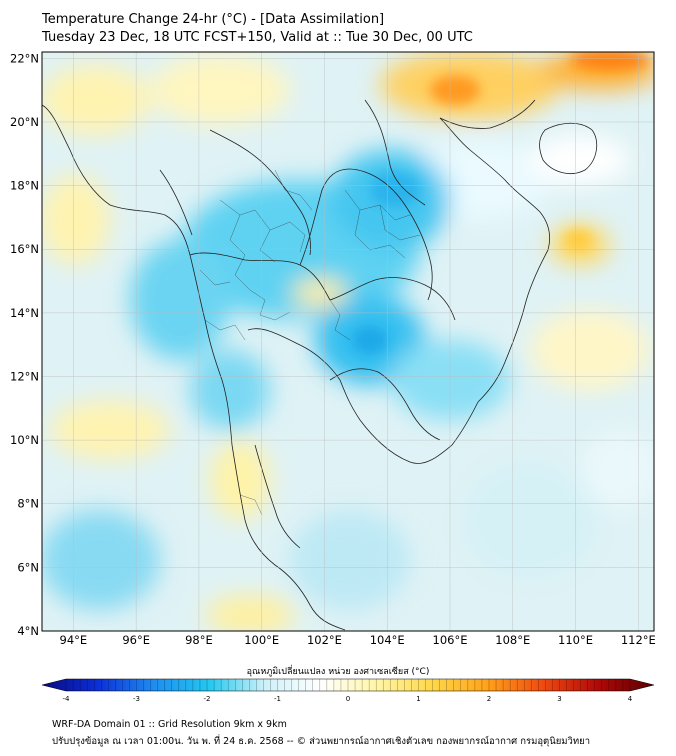 Image resolution: width=676 pixels, height=756 pixels. I want to click on colorbar-tick-label: 0, so click(348, 699).